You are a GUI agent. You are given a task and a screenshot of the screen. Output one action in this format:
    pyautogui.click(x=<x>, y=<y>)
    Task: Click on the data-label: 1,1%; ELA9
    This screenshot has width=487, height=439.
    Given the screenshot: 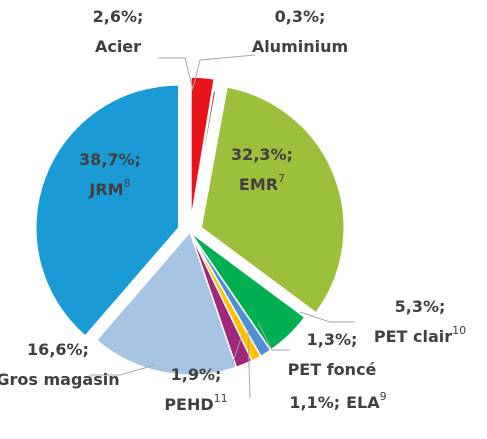 What is the action you would take?
    pyautogui.click(x=337, y=401)
    